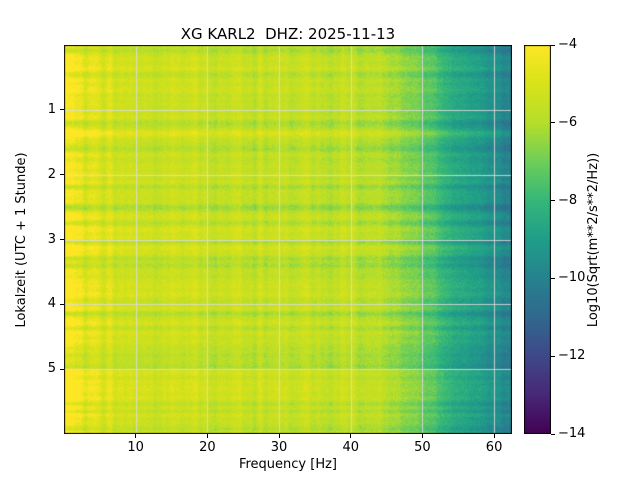 Image resolution: width=640 pixels, height=480 pixels. Describe the element at coordinates (593, 240) in the screenshot. I see `colorbar-label: Log10(Sqrt(m**2/s**2/Hz))` at that location.